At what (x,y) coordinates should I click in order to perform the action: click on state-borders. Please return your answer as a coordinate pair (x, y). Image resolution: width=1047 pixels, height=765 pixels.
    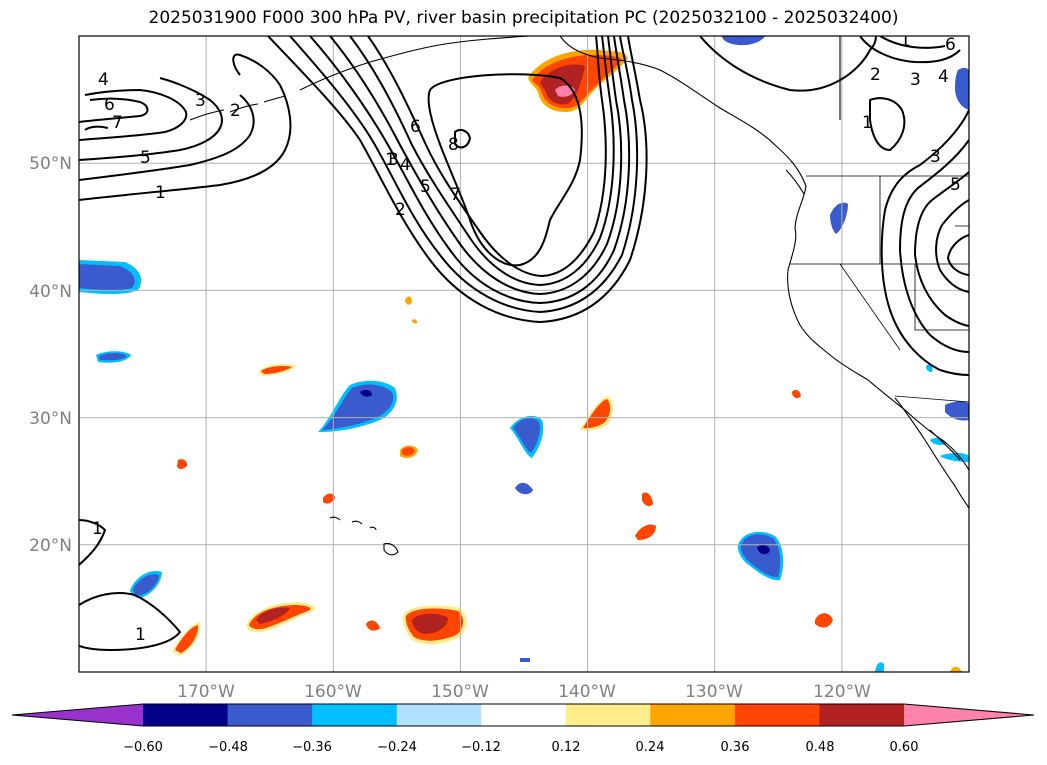
    Looking at the image, I should click on (879, 263).